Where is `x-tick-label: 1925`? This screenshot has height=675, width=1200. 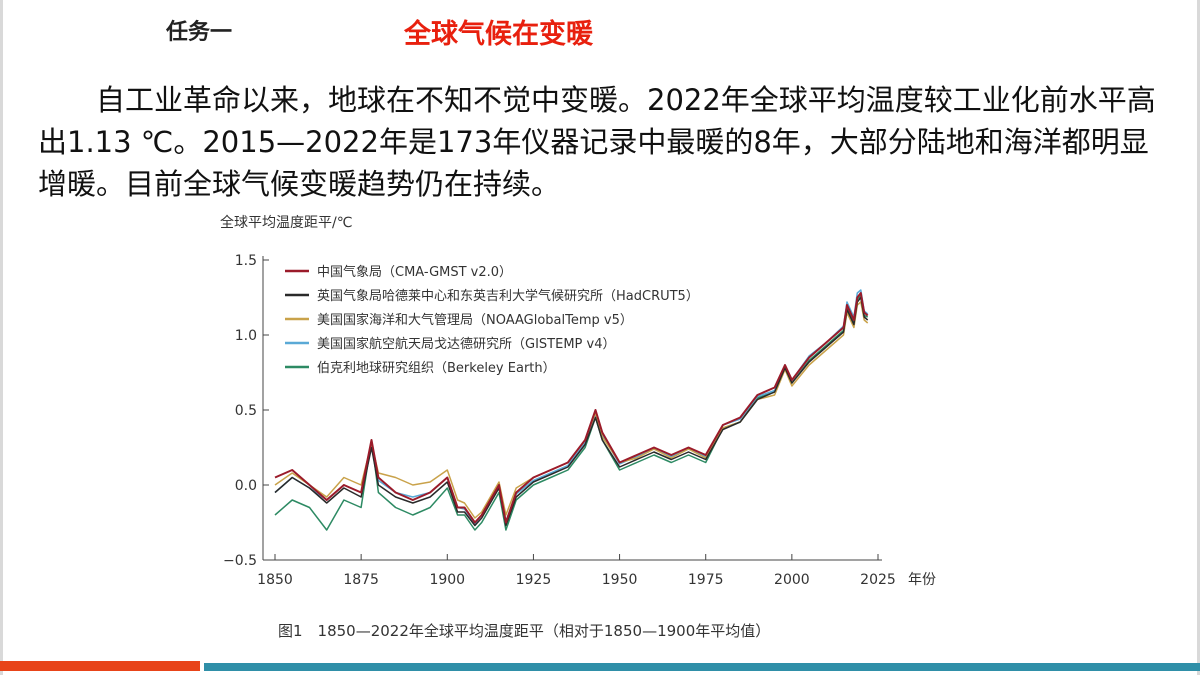 x-tick-label: 1925 is located at coordinates (534, 580).